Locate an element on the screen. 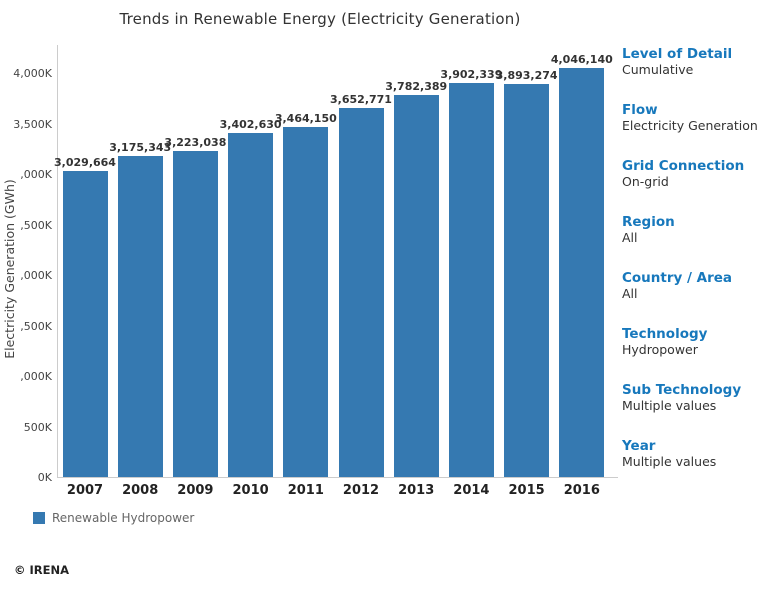 This screenshot has height=589, width=770. bar-2011 is located at coordinates (306, 302).